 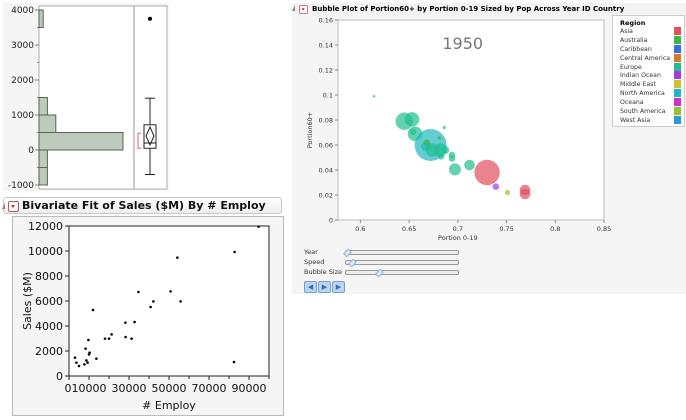 I want to click on y-tick-label: 0, so click(x=59, y=376).